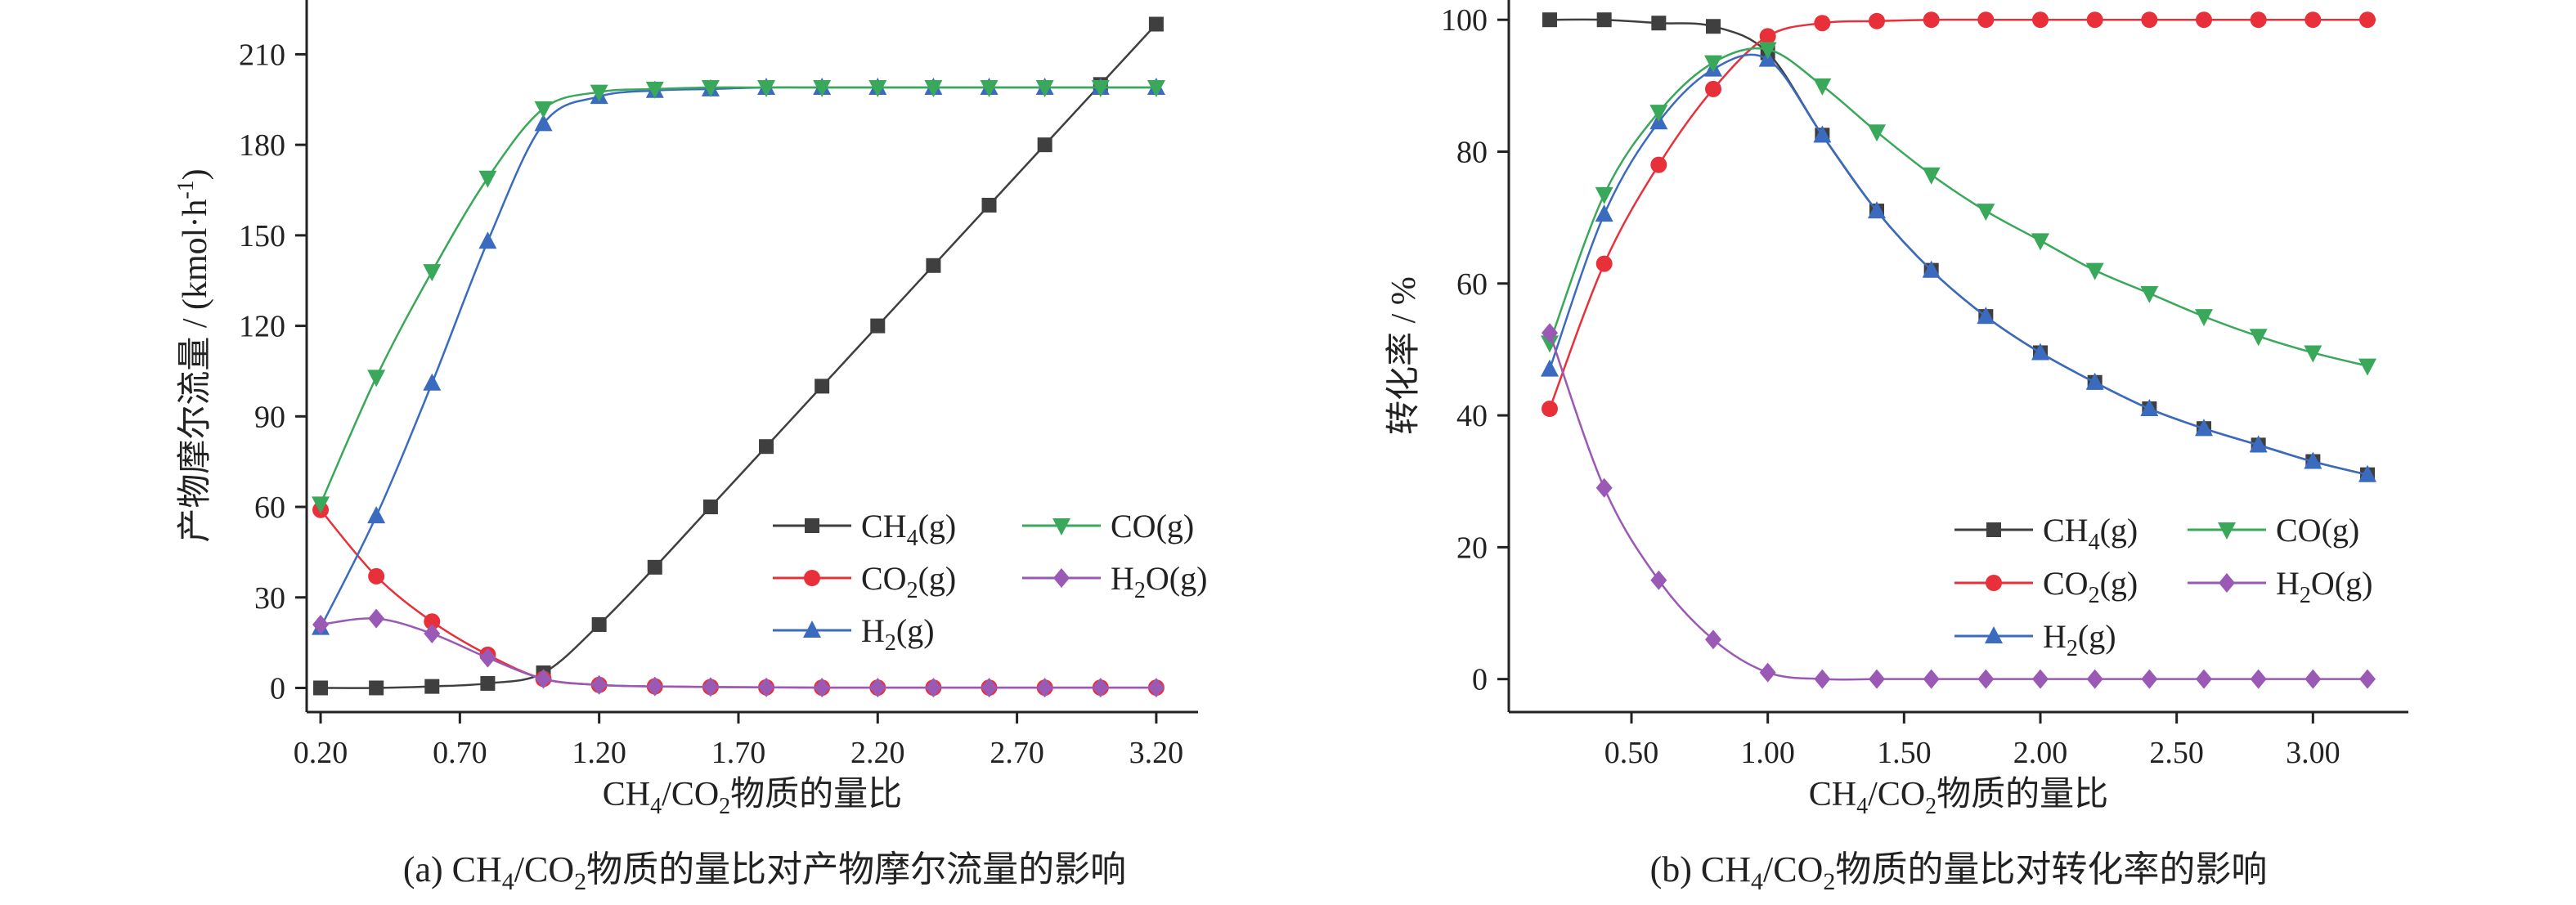 The height and width of the screenshot is (905, 2576). Describe the element at coordinates (1959, 506) in the screenshot. I see `series-h2og` at that location.